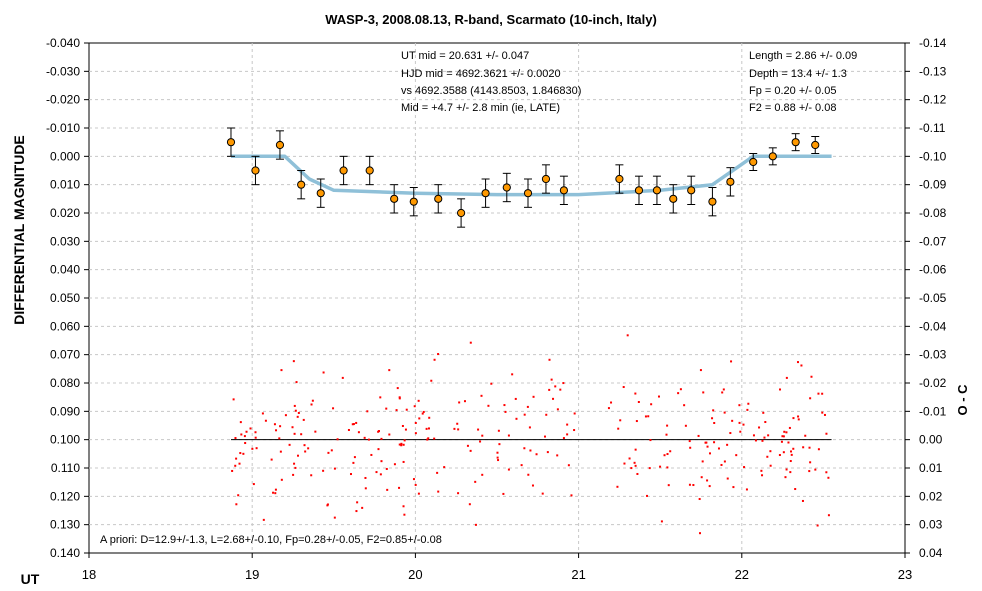  I want to click on model-curve, so click(531, 175).